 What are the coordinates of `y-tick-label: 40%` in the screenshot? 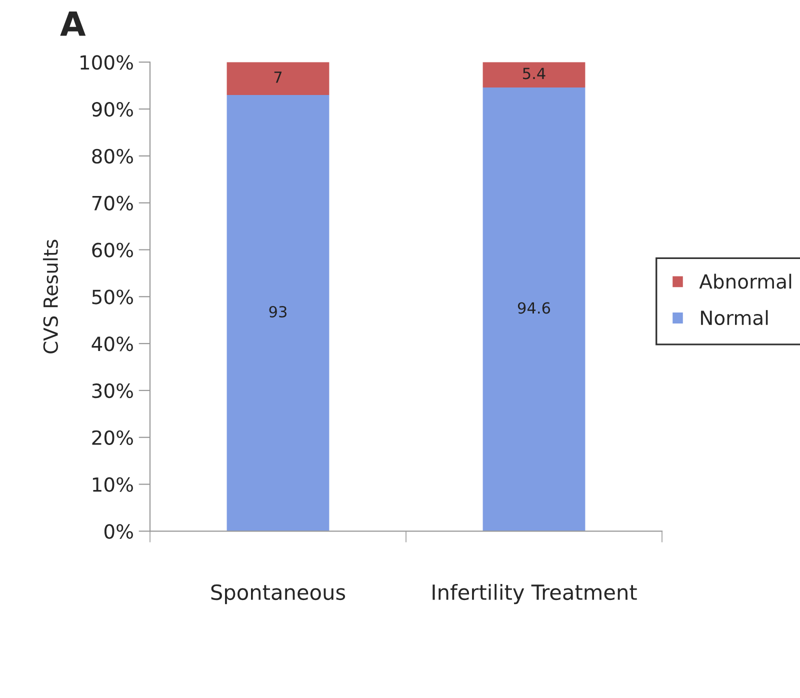 It's located at (112, 344).